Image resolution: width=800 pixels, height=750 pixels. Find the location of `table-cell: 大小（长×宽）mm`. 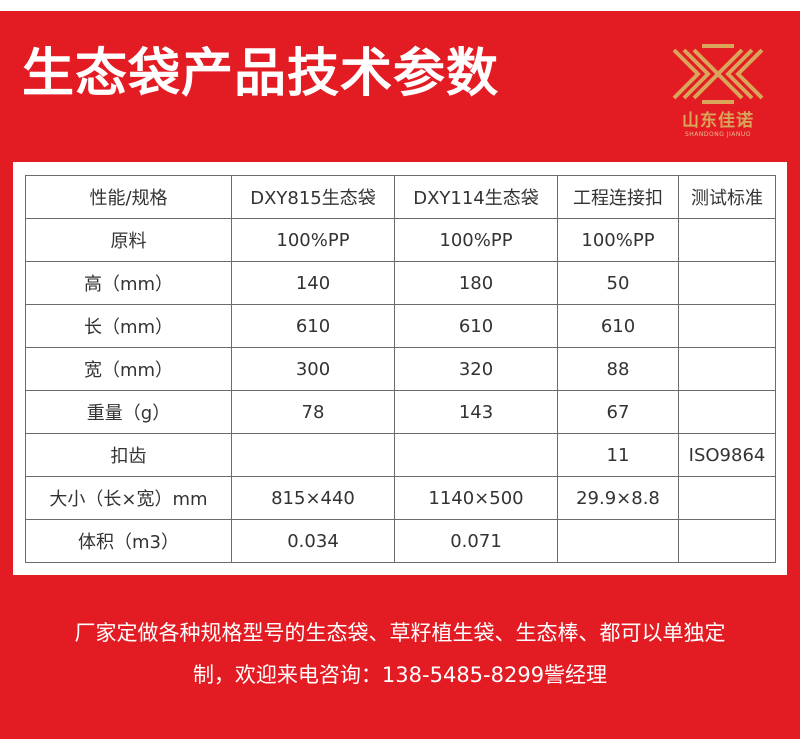

table-cell: 大小（长×宽）mm is located at coordinates (128, 498).